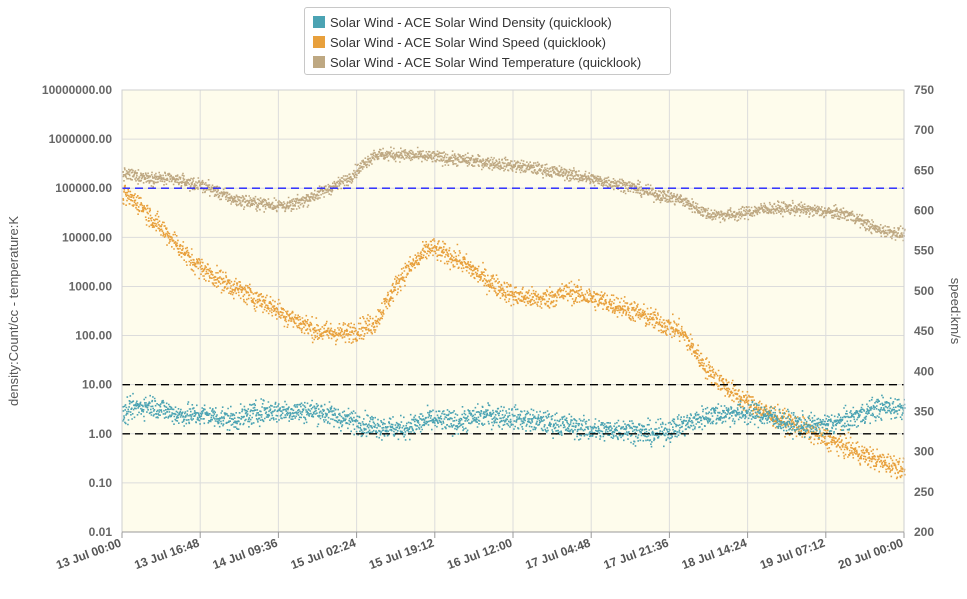  What do you see at coordinates (13, 311) in the screenshot?
I see `y-axis-left-label: density:Count/cc - temperature:K` at bounding box center [13, 311].